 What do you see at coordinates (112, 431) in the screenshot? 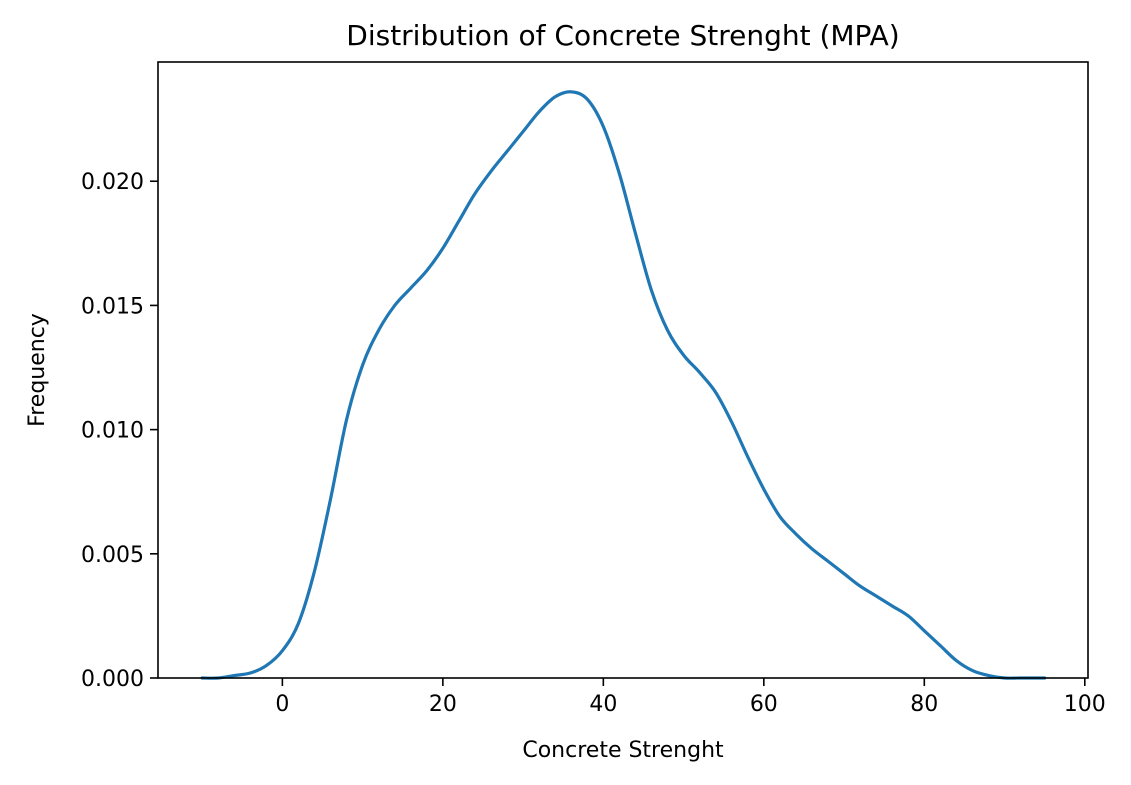
I see `y-tick-label: 0.010` at bounding box center [112, 431].